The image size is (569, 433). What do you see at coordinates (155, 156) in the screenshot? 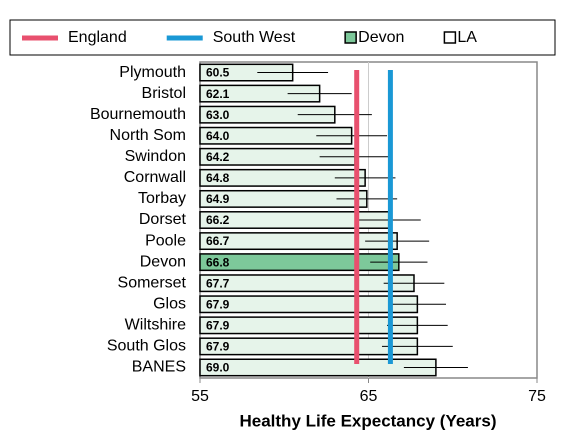
I see `y-tick-label: Swindon` at bounding box center [155, 156].